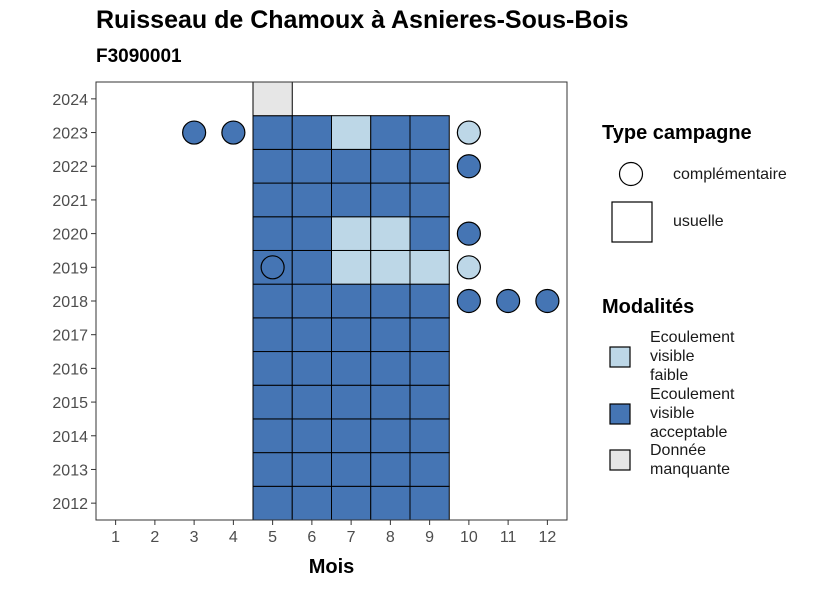  Describe the element at coordinates (677, 133) in the screenshot. I see `legend-type-campagne-title: Type campagne` at that location.